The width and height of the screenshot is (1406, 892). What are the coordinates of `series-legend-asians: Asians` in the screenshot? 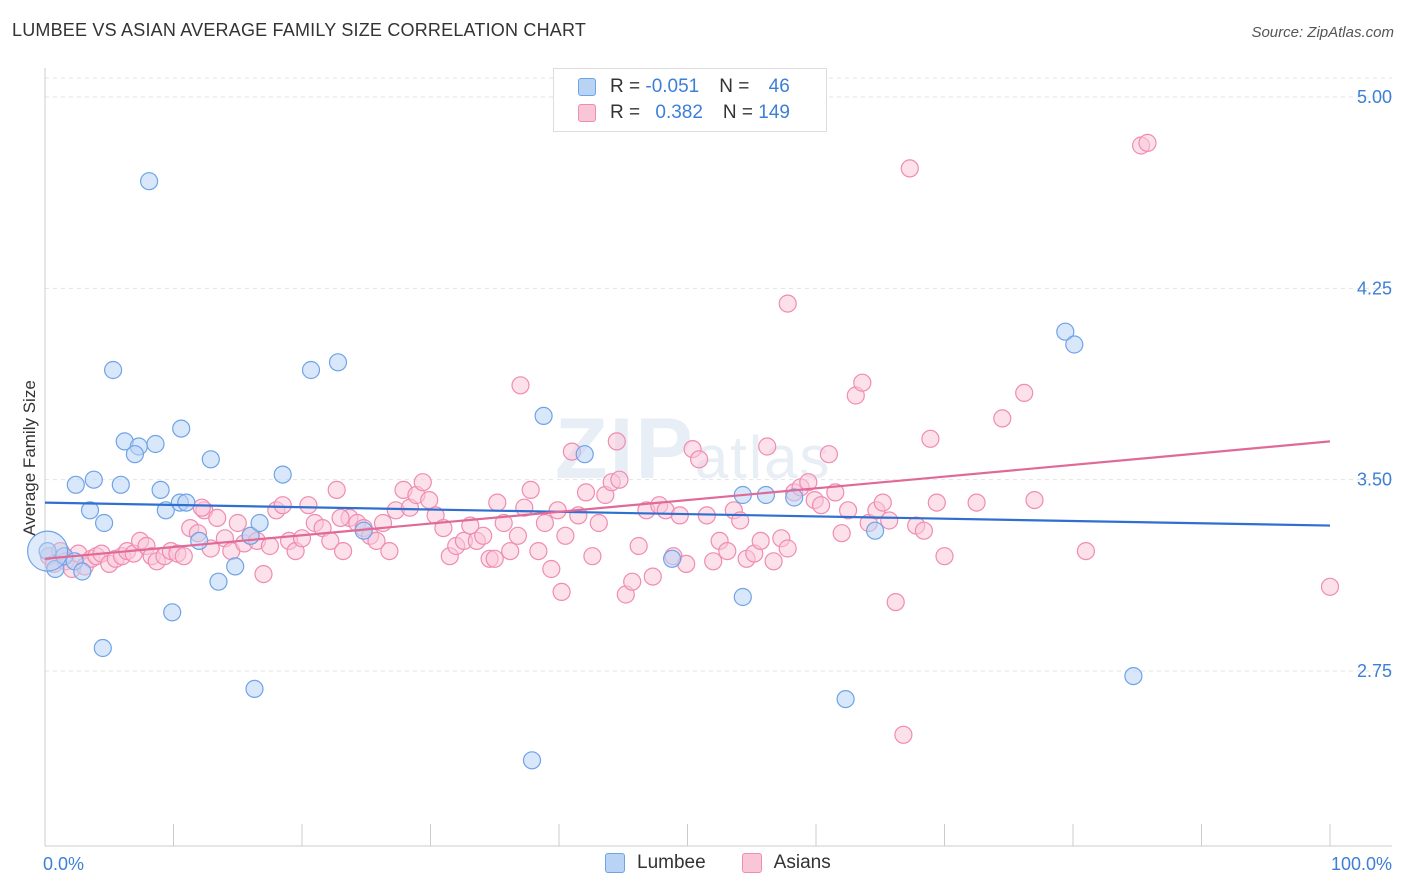 It's located at (786, 863).